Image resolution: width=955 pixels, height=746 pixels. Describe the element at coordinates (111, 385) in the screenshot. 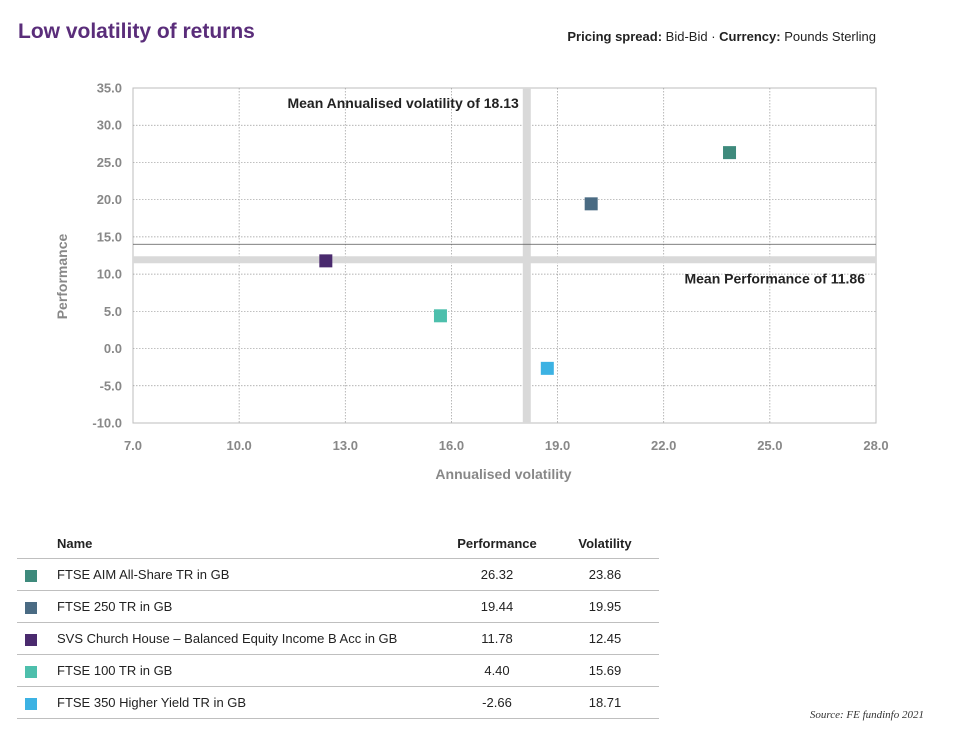

I see `y-tick-label: -5.0` at that location.